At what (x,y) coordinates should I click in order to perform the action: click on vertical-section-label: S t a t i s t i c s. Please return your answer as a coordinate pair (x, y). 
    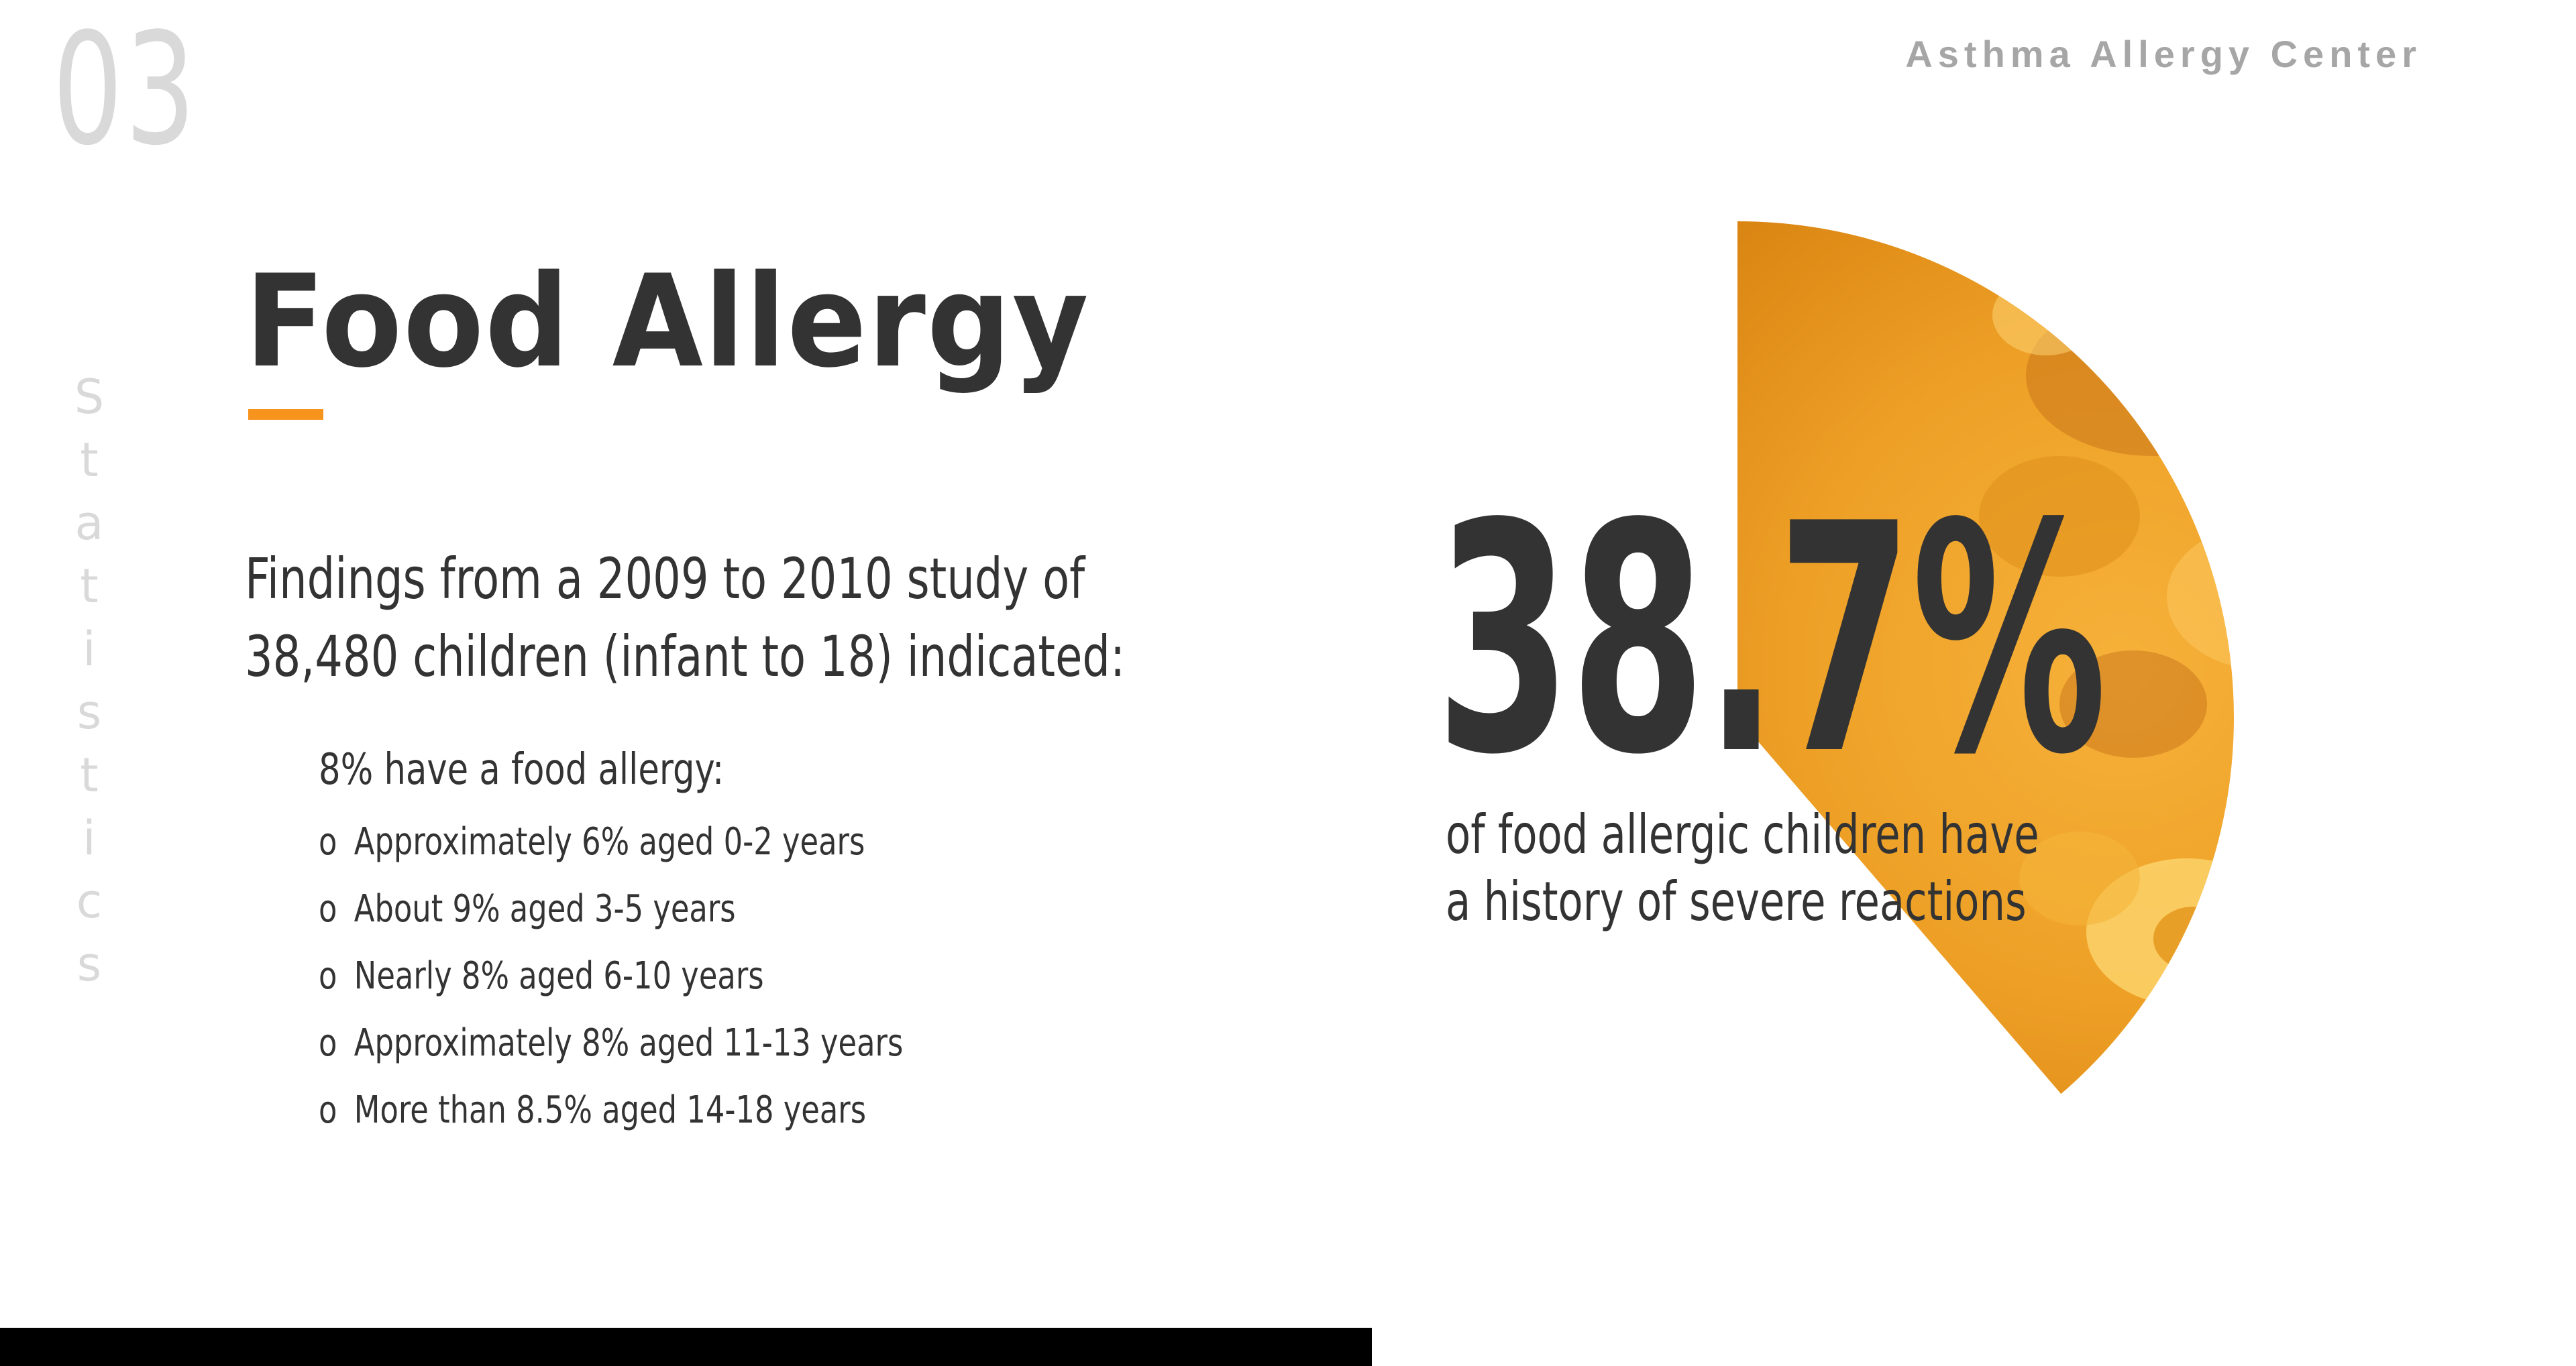
    Looking at the image, I should click on (89, 680).